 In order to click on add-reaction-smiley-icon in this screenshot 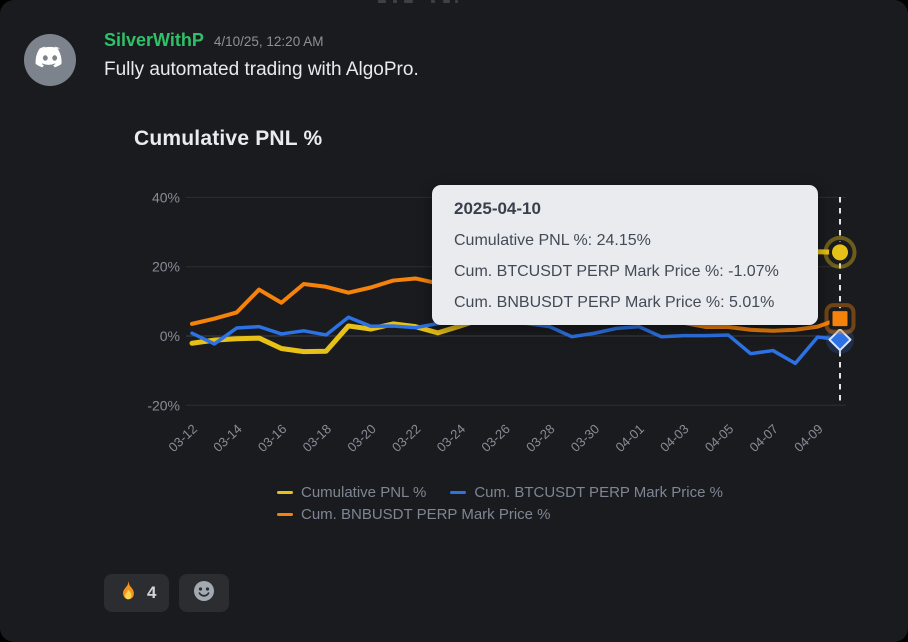, I will do `click(204, 593)`.